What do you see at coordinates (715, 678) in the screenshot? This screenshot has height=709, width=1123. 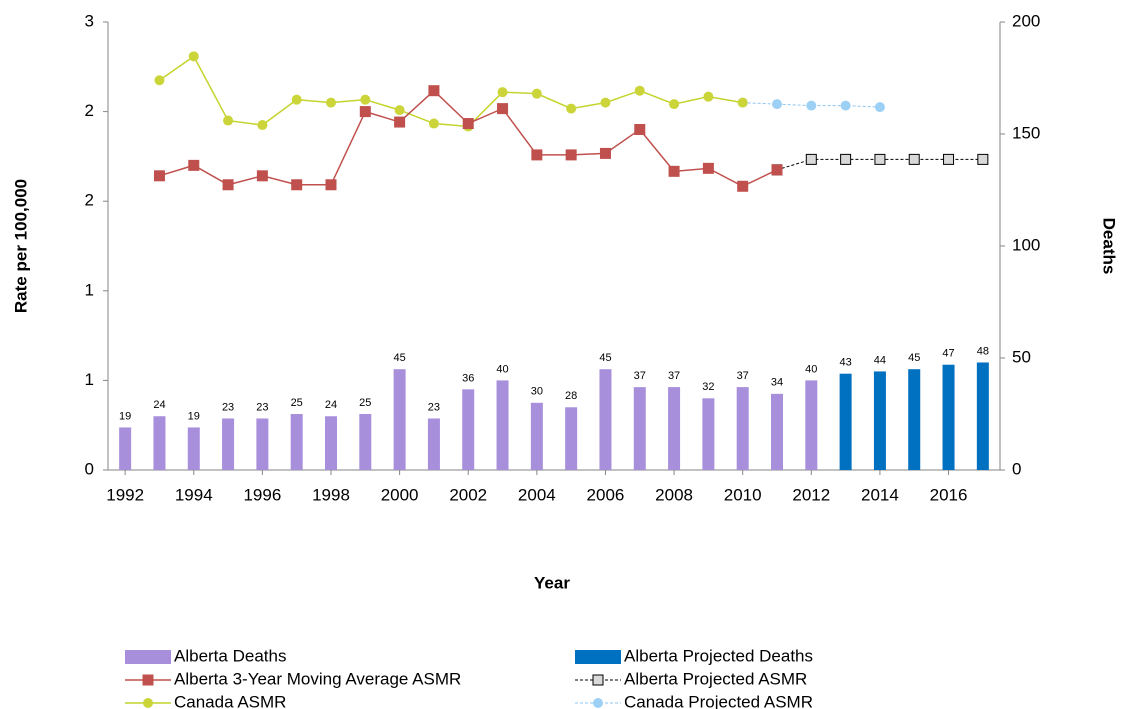 I see `legend-label: Alberta Projected ASMR` at bounding box center [715, 678].